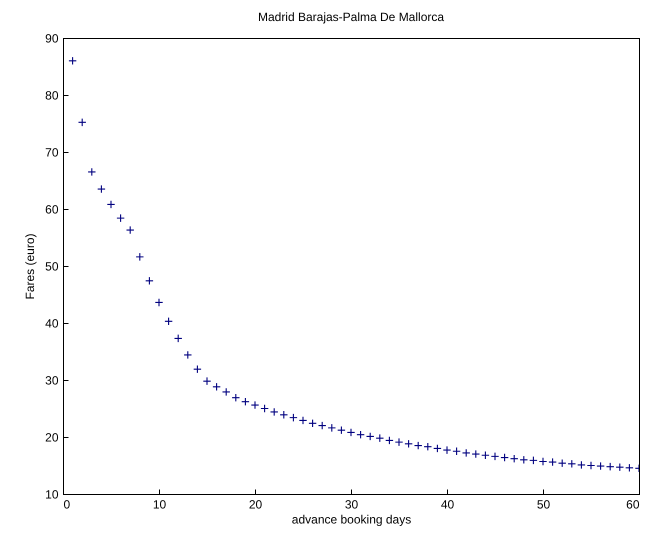 The width and height of the screenshot is (648, 542). What do you see at coordinates (255, 505) in the screenshot?
I see `x-tick-label: 20` at bounding box center [255, 505].